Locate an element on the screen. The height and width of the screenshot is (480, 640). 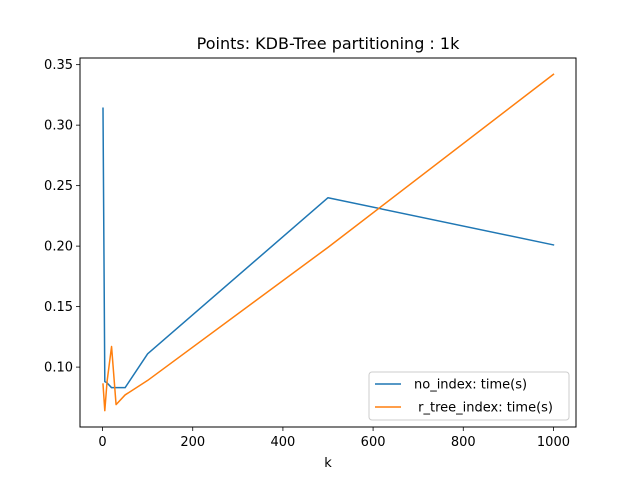
y-tick-label: 0.20 is located at coordinates (58, 247).